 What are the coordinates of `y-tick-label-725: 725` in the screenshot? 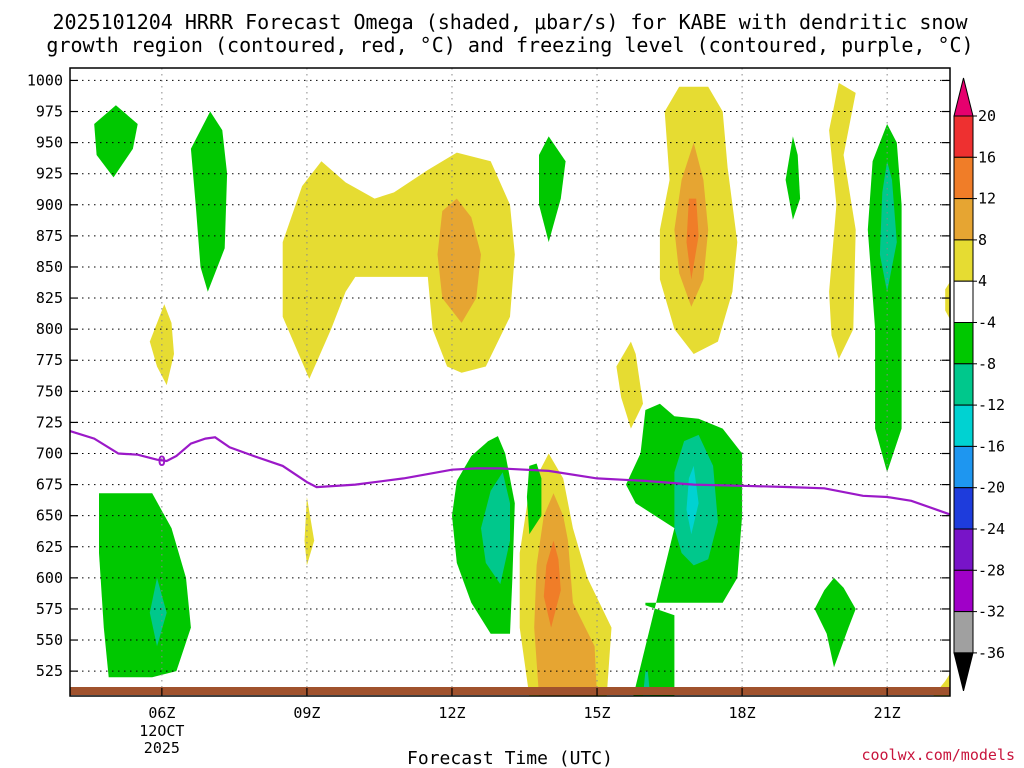 It's located at (49, 422).